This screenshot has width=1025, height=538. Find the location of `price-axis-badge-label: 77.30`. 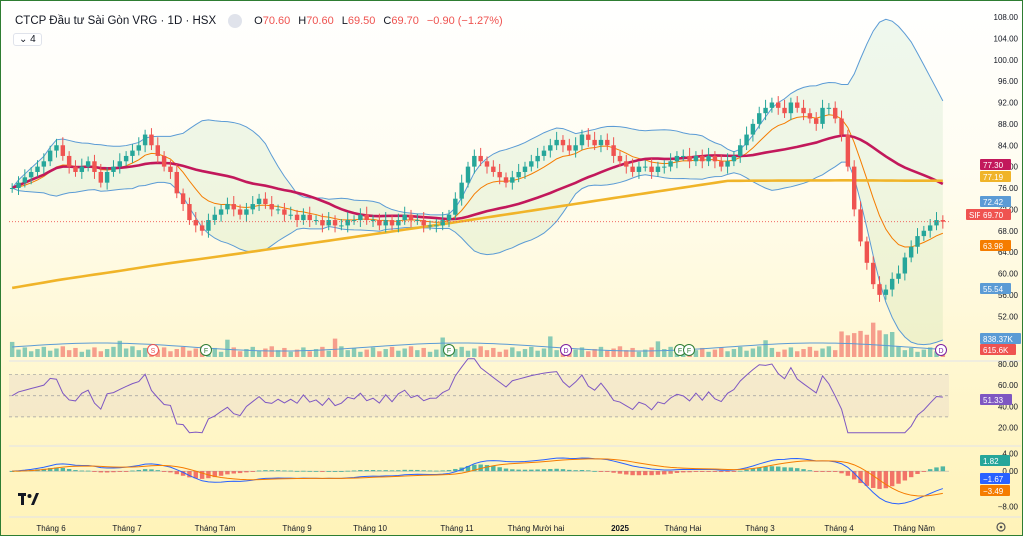

price-axis-badge-label: 77.30 is located at coordinates (993, 165).